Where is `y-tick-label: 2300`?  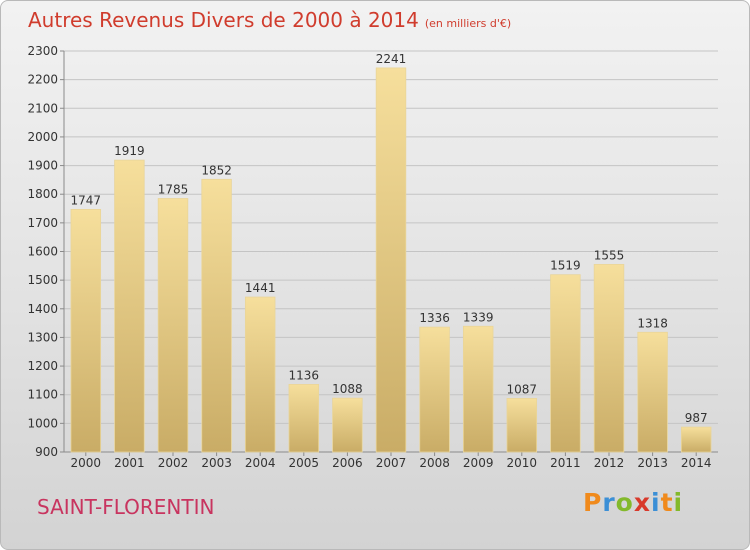 y-tick-label: 2300 is located at coordinates (42, 51).